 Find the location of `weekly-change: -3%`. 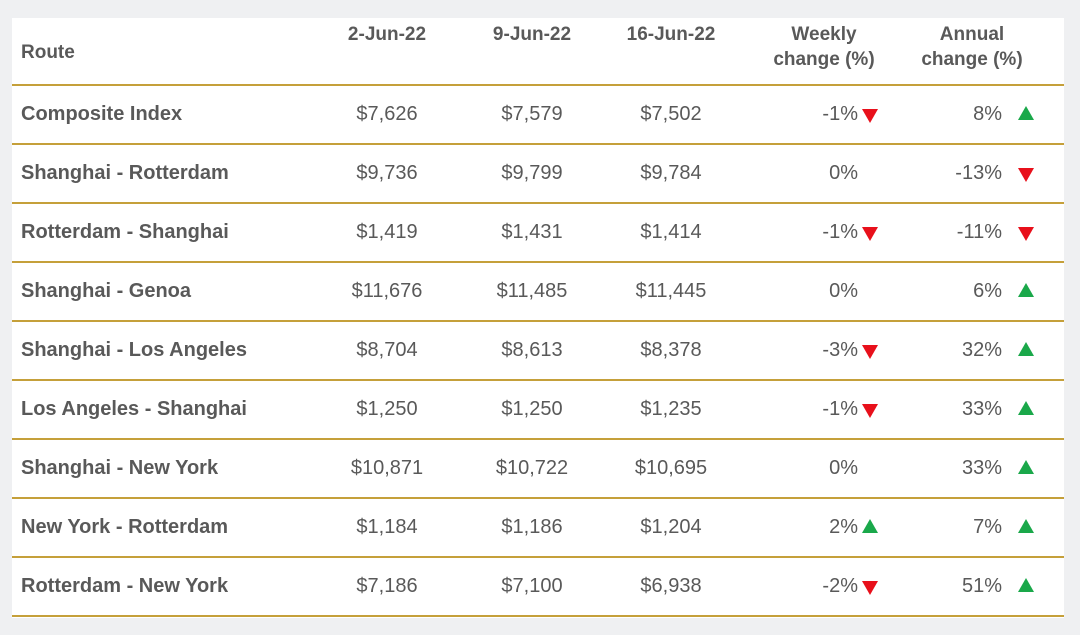

weekly-change: -3% is located at coordinates (819, 350).